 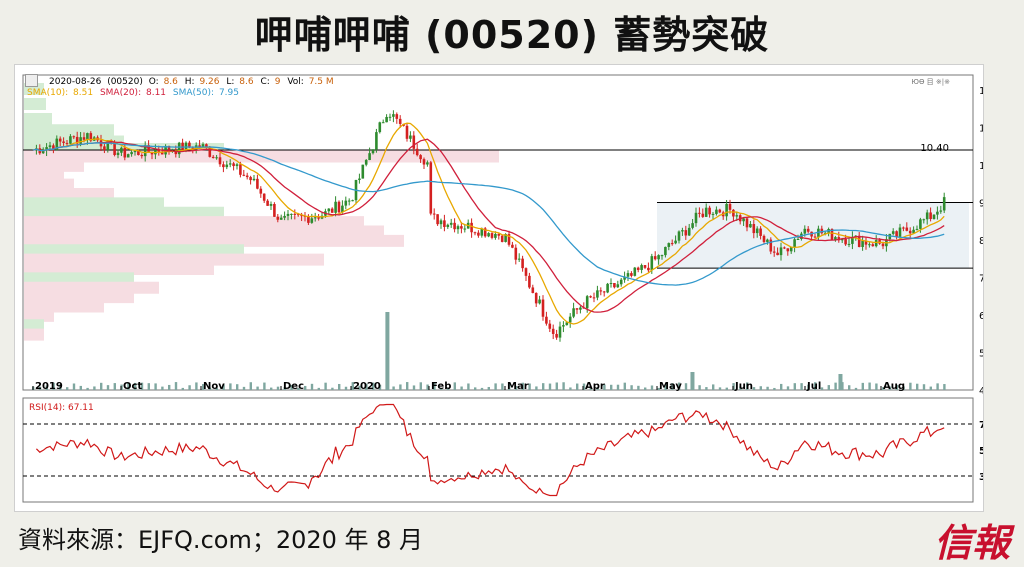 I want to click on brand-logo: 信報, so click(x=971, y=542).